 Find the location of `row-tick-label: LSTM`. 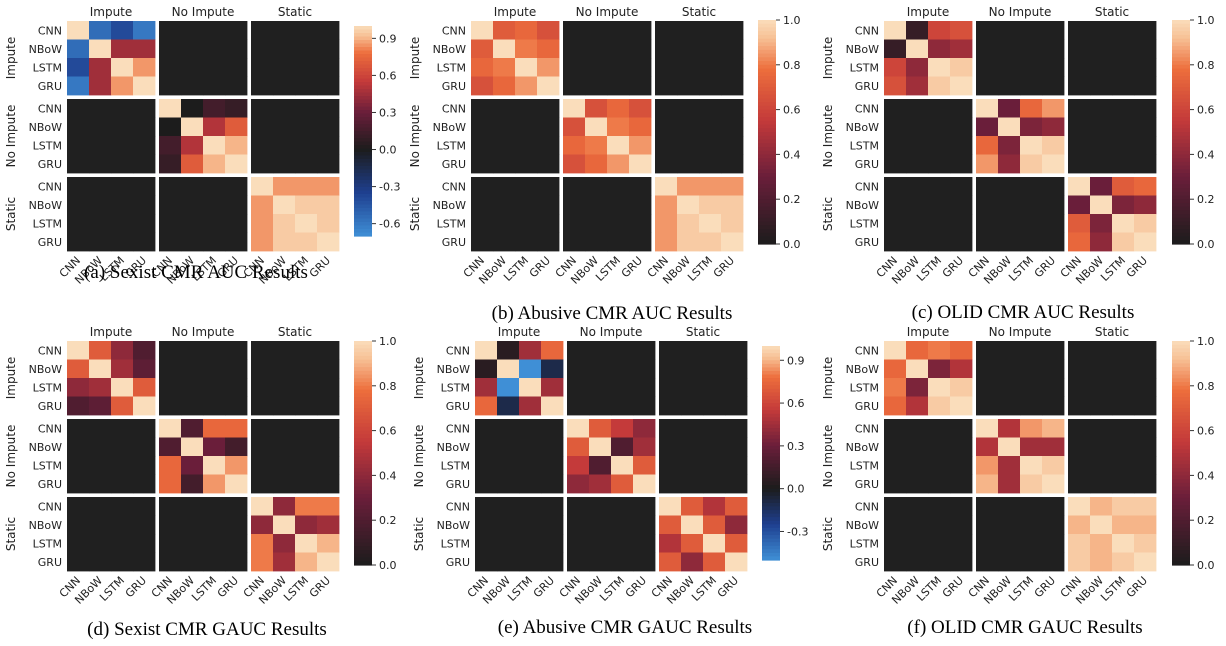

row-tick-label: LSTM is located at coordinates (47, 387).